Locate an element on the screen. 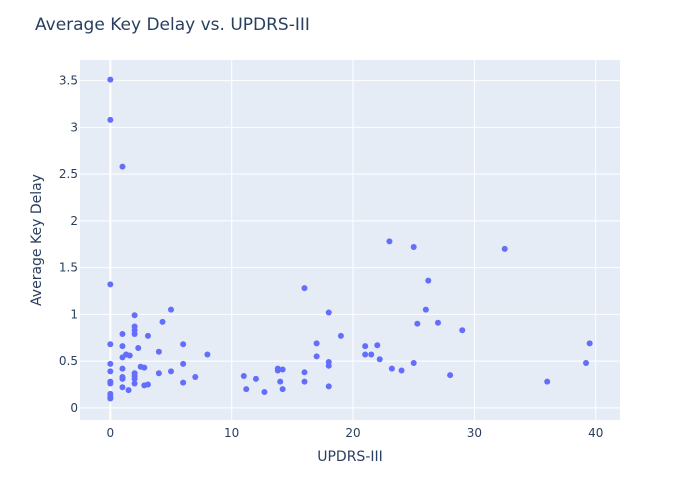 The height and width of the screenshot is (500, 700). y-tick-label: 3 is located at coordinates (74, 127).